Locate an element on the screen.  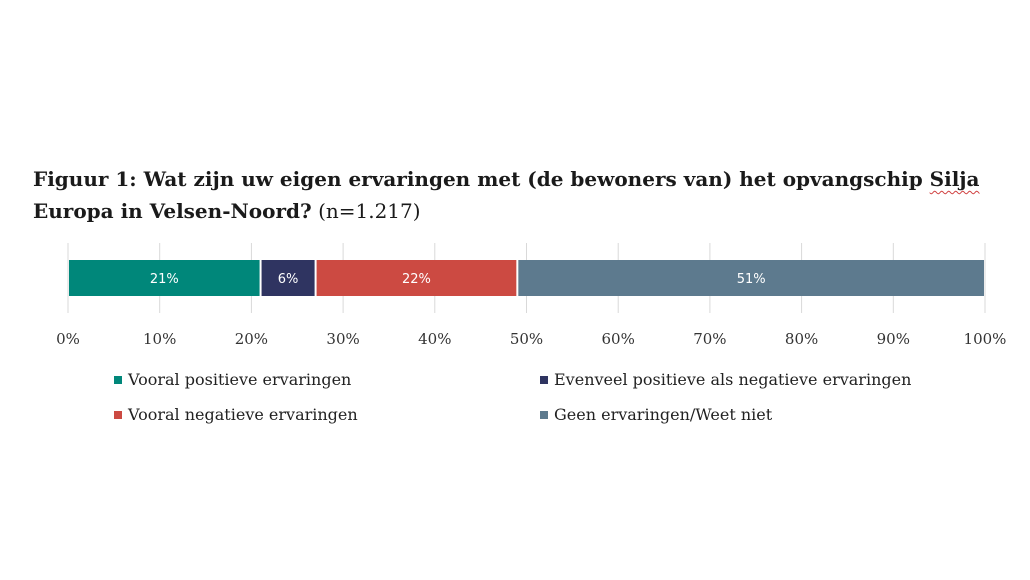
data-label: 6% is located at coordinates (288, 279).